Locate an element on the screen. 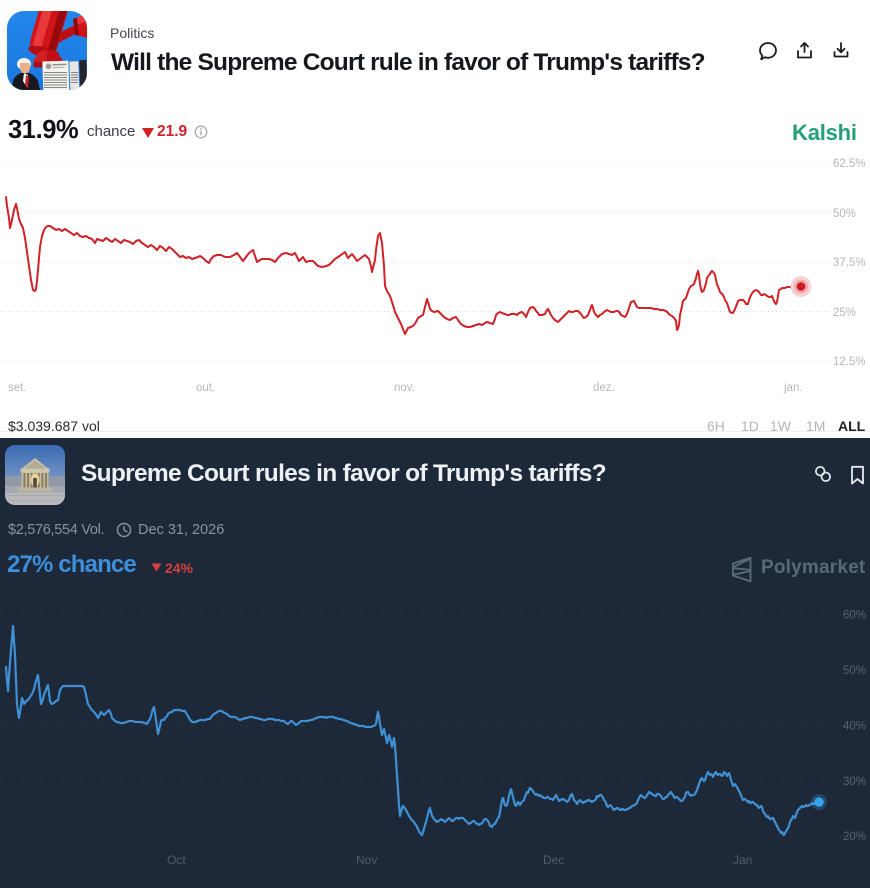 The width and height of the screenshot is (870, 888). svg-text: 25% is located at coordinates (844, 313).